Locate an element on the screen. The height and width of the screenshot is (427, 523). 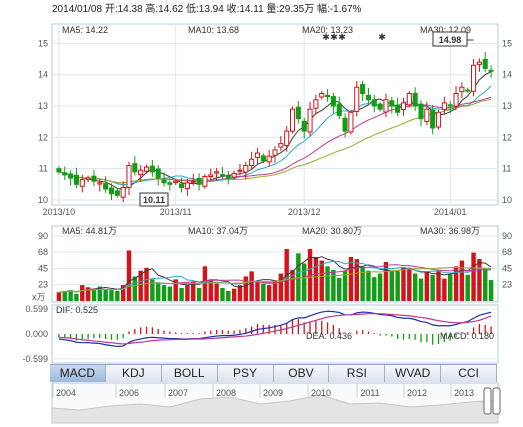
volume-ma-lines is located at coordinates (275, 274).